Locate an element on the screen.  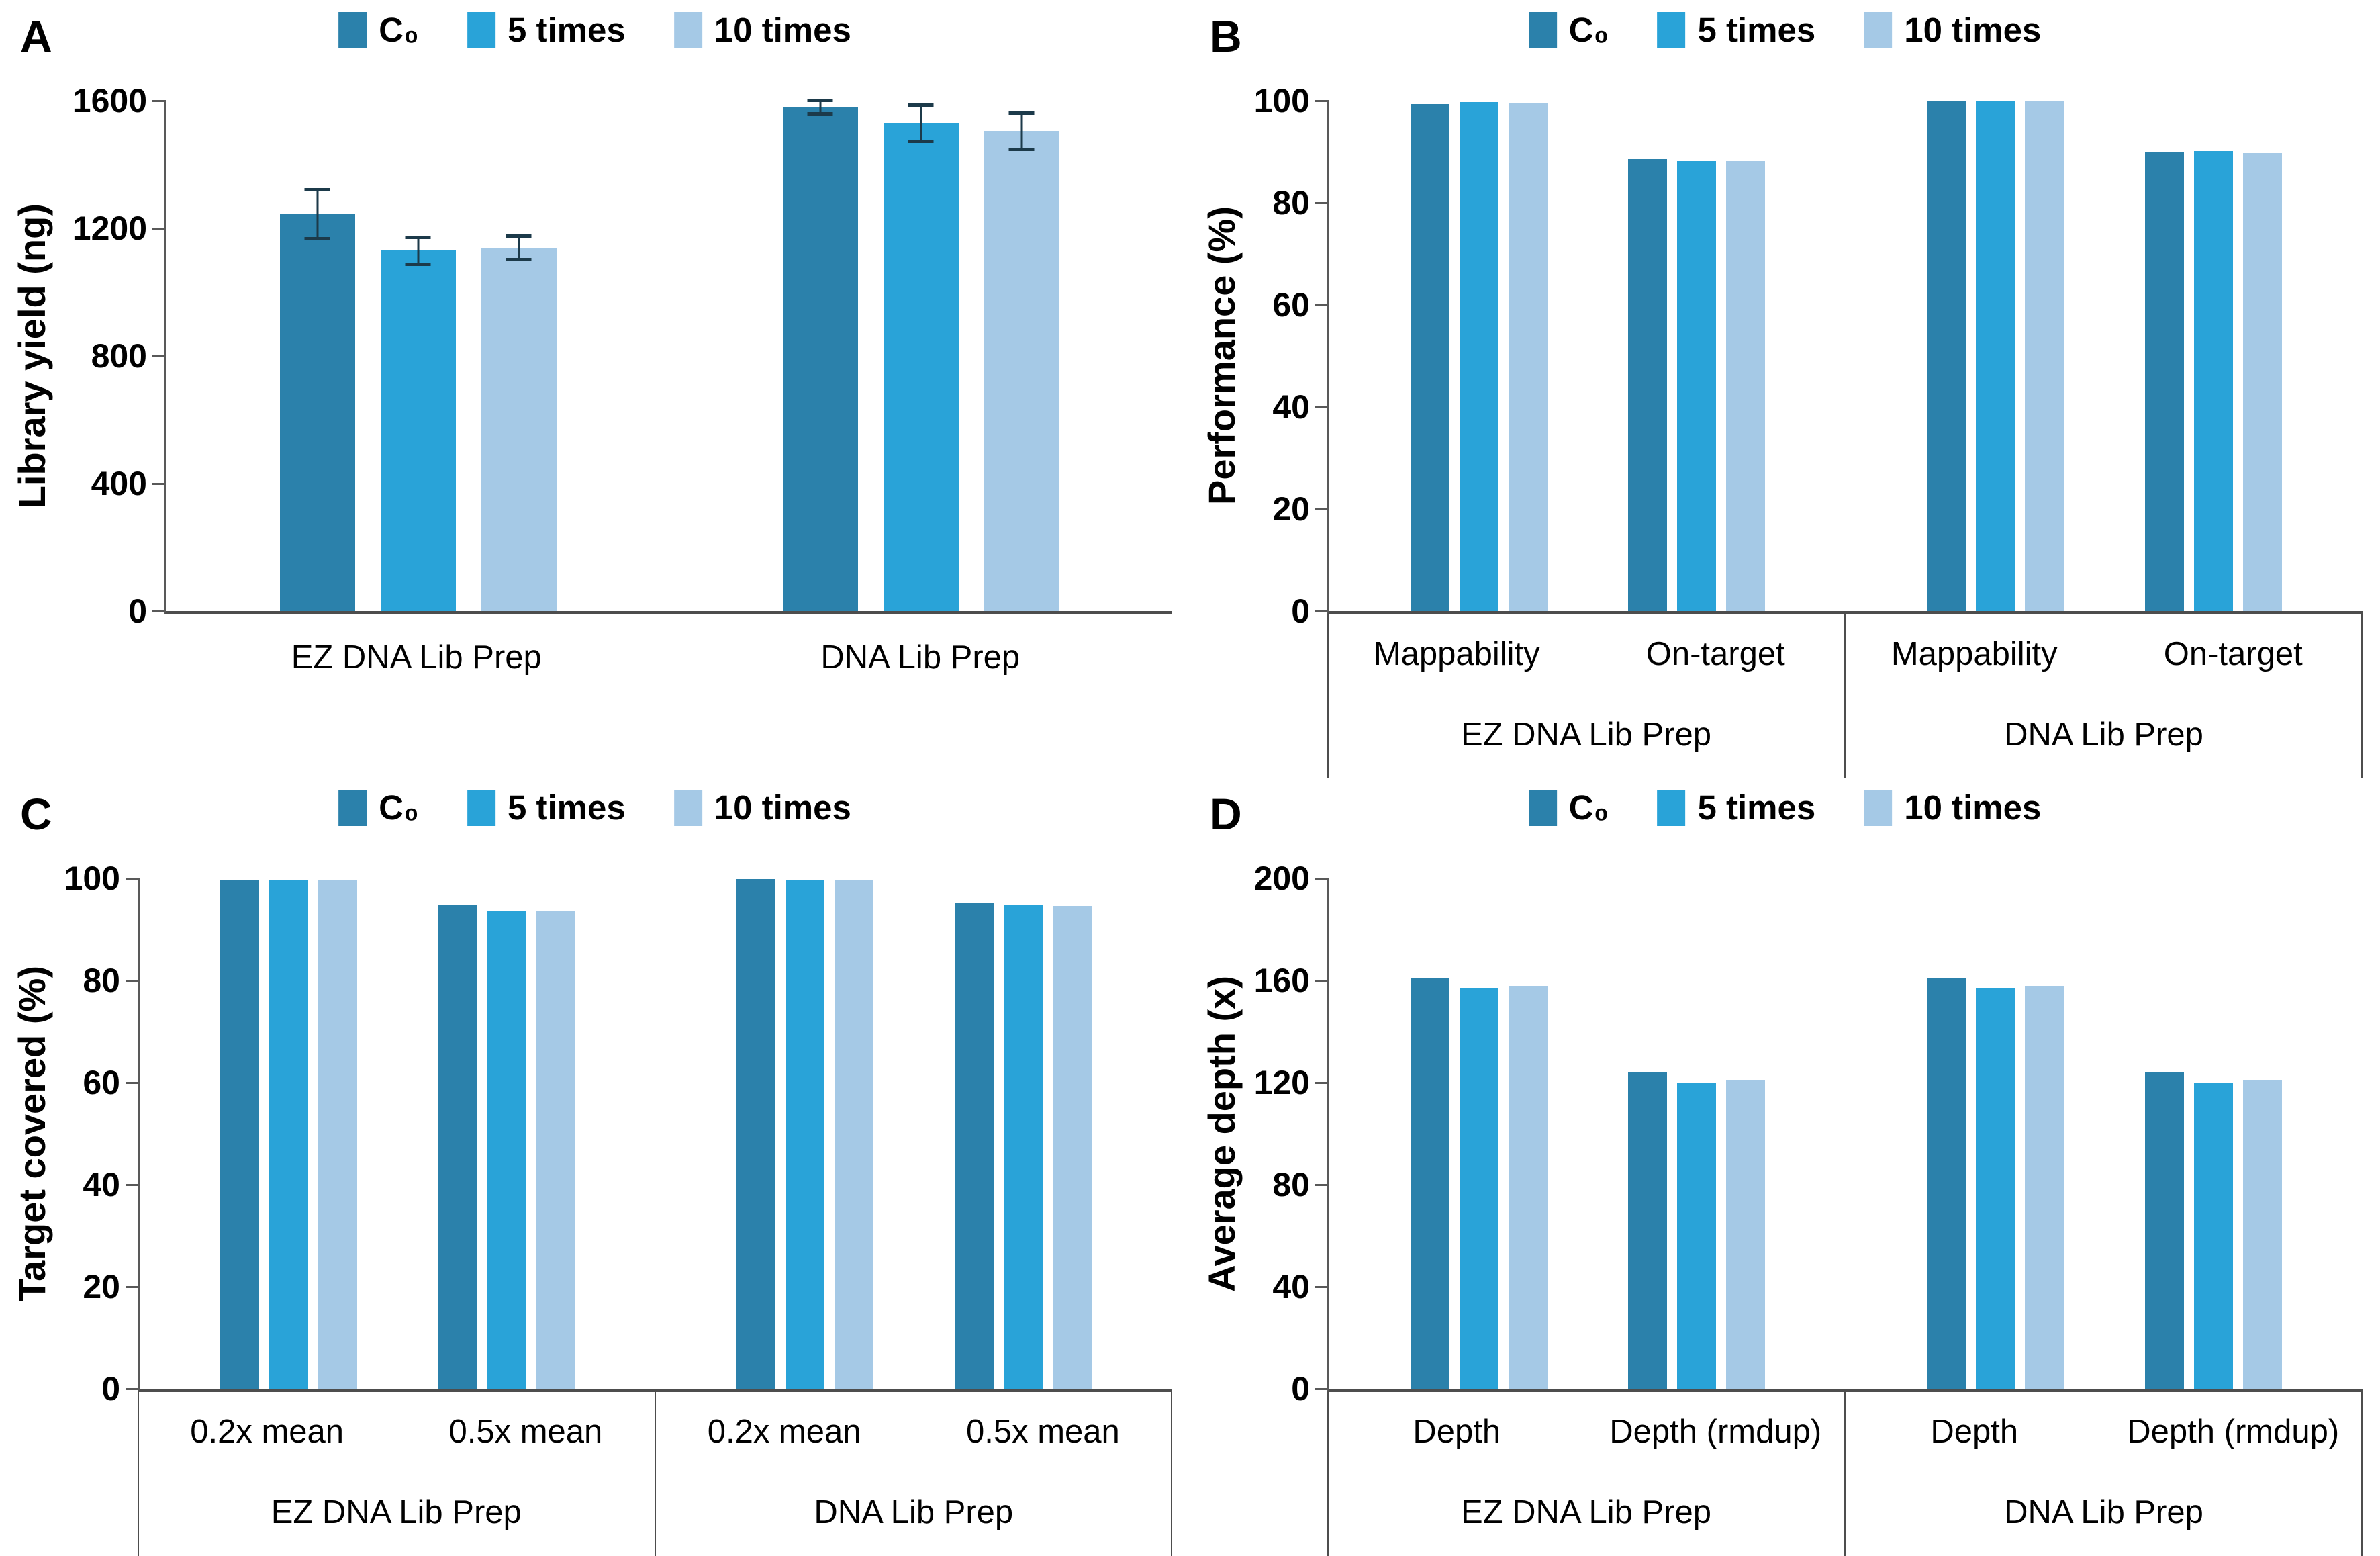
category-label-row: Mappability On-target Mappability On-target is located at coordinates (1845, 654).